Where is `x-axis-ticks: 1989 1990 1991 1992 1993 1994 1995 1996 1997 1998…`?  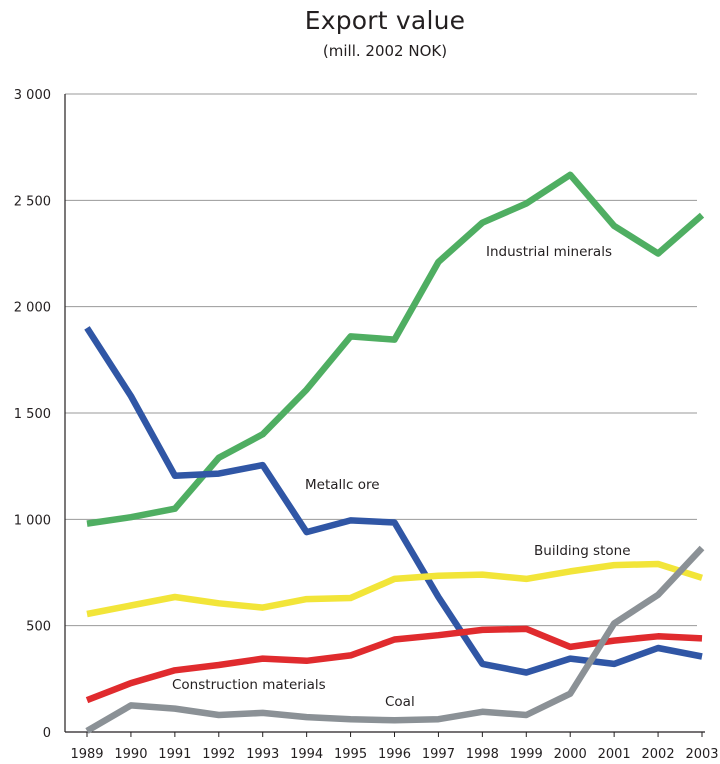
x-axis-ticks: 1989 1990 1991 1992 1993 1994 1995 1996 1997 1998… is located at coordinates (394, 747).